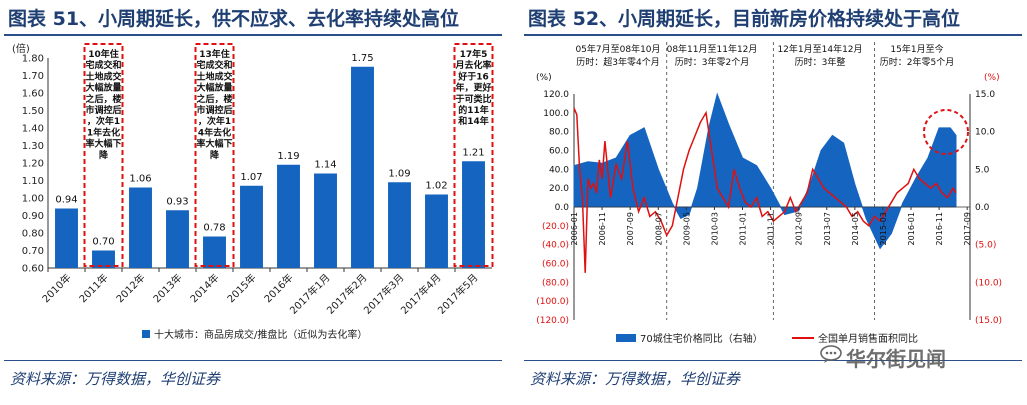 The image size is (1027, 405). I want to click on bar-value-label: 0.78, so click(214, 228).